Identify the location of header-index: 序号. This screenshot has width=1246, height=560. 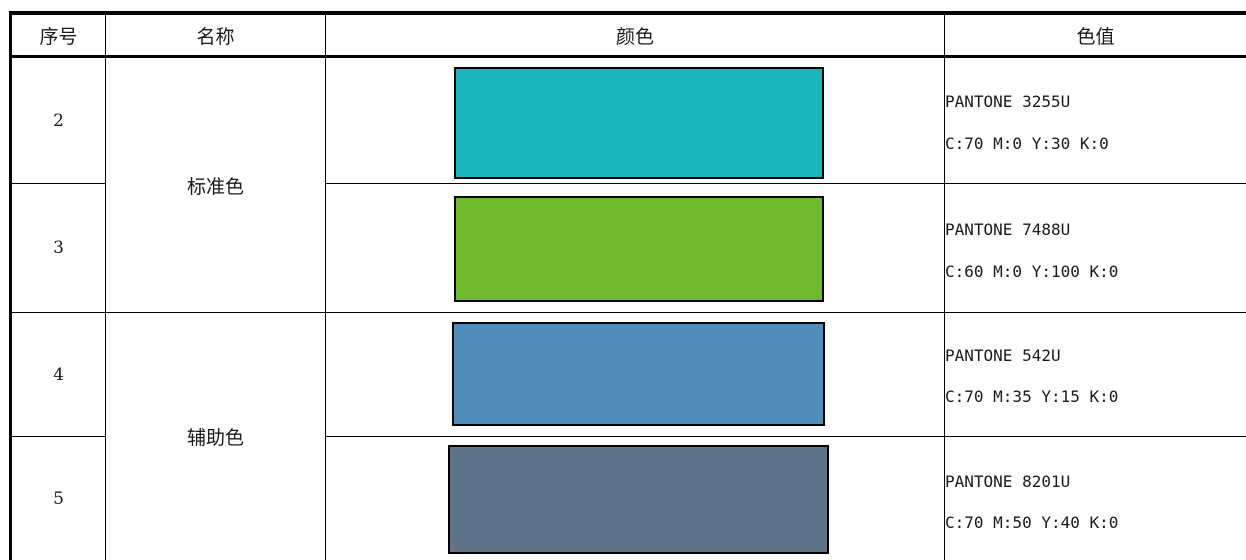
(58, 36).